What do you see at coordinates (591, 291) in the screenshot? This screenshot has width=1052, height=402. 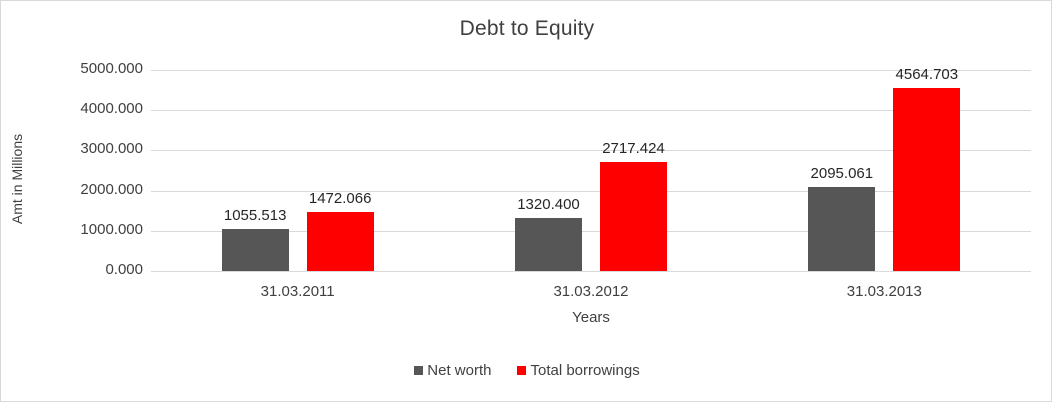 I see `x-axis-category-label: 31.03.2012` at bounding box center [591, 291].